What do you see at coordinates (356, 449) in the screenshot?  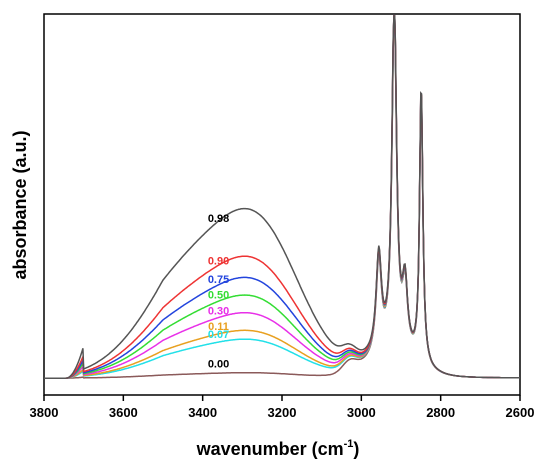 I see `x-axis-title-close: )` at bounding box center [356, 449].